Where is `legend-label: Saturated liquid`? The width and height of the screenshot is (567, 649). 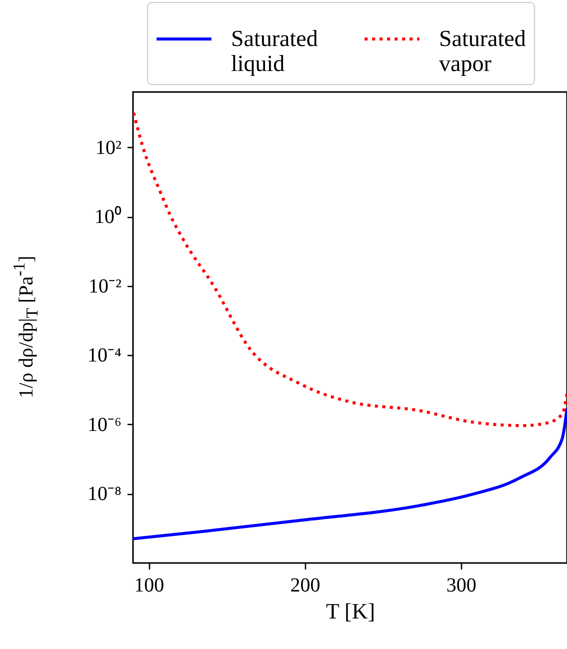 legend-label: Saturated liquid is located at coordinates (274, 51).